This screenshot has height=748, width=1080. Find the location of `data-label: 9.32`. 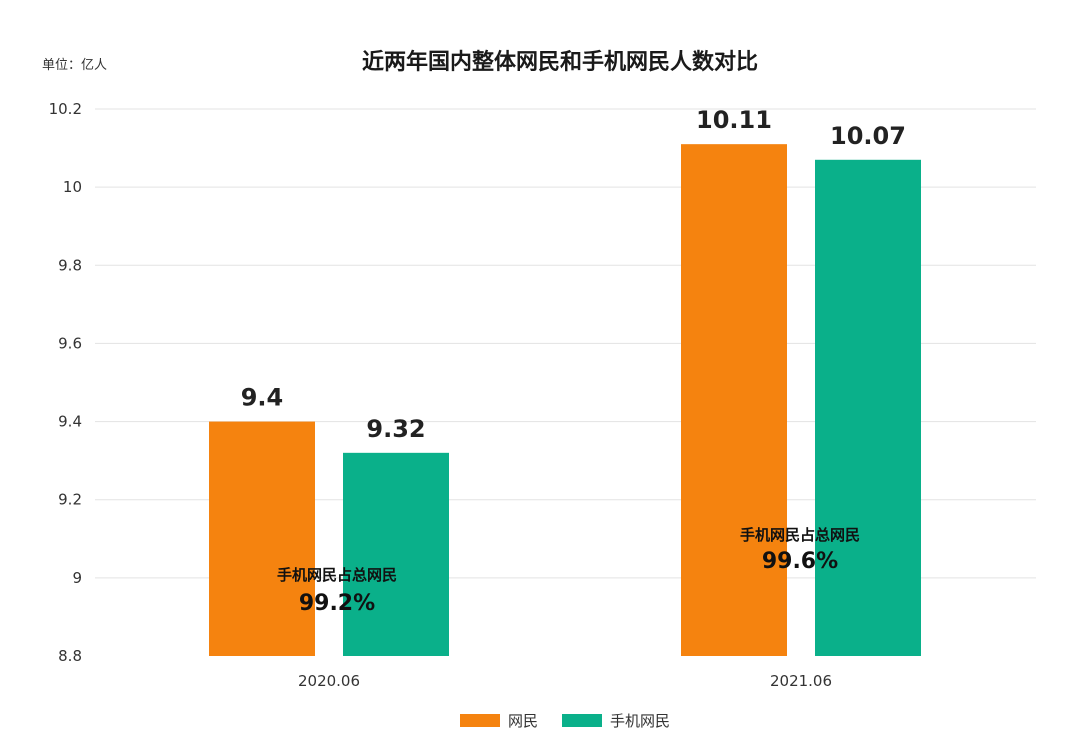

data-label: 9.32 is located at coordinates (395, 429).